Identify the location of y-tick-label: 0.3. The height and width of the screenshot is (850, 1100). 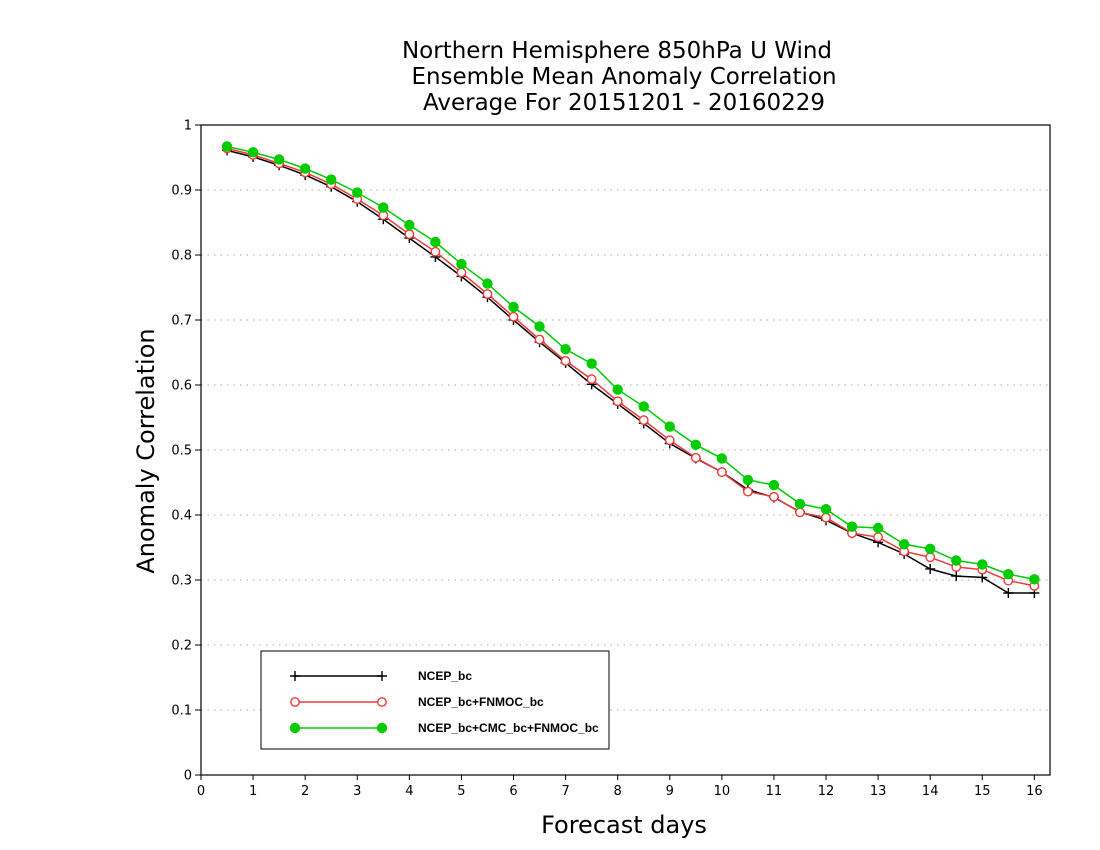
(181, 581).